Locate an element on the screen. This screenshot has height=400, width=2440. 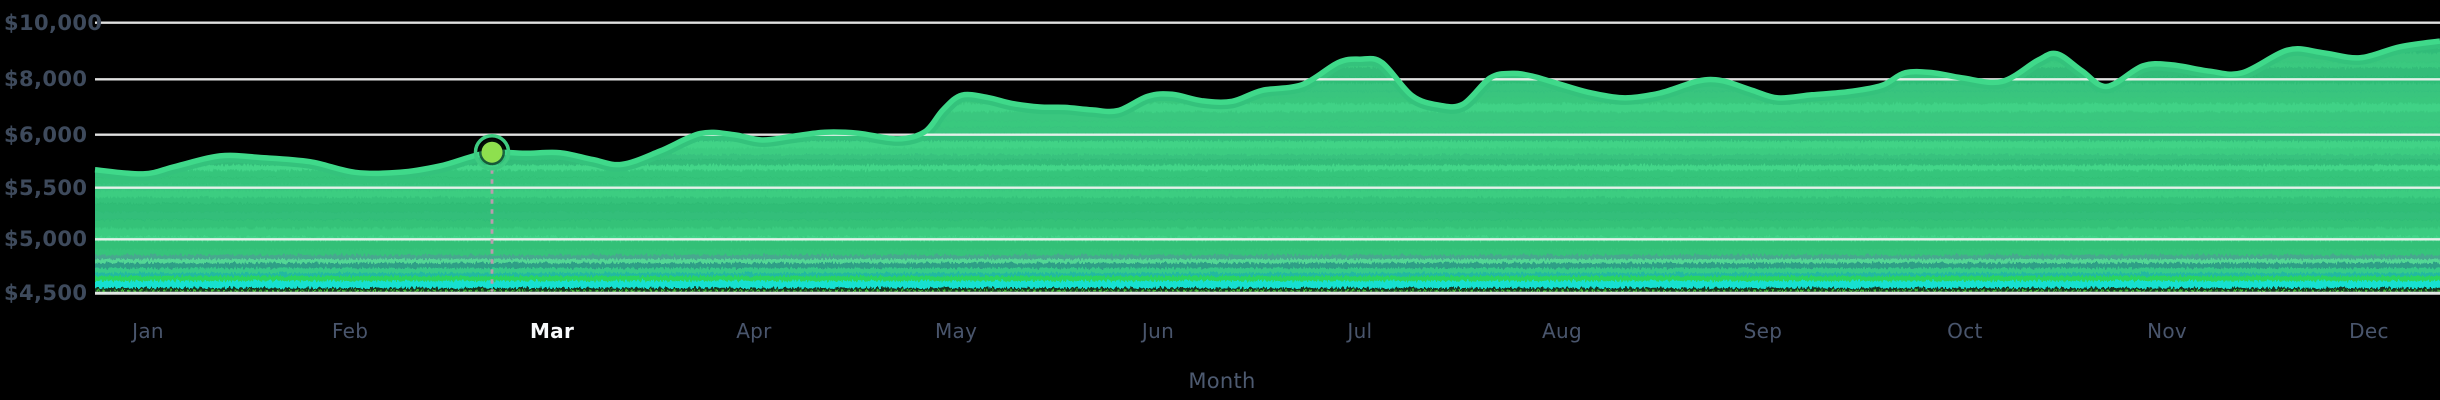
x-tick-label-aug: Aug is located at coordinates (1562, 331).